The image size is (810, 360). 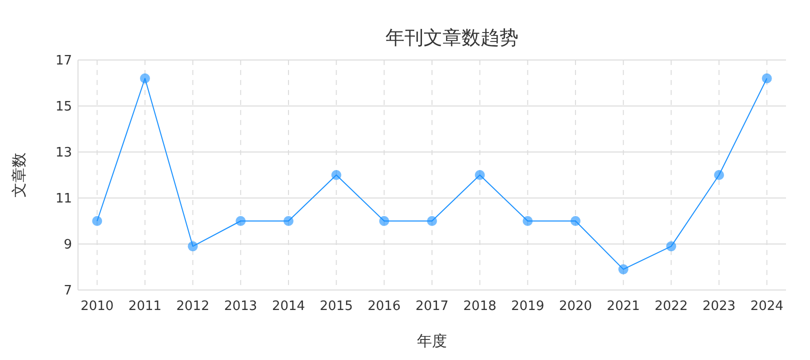 What do you see at coordinates (452, 38) in the screenshot?
I see `chart-title: 年刊文章数趋势` at bounding box center [452, 38].